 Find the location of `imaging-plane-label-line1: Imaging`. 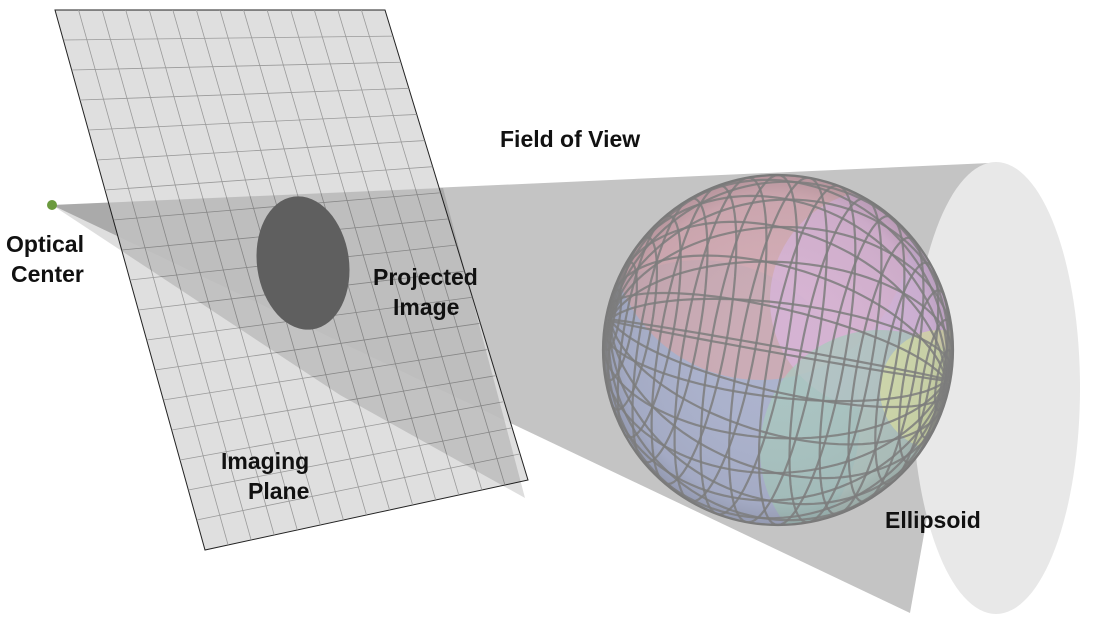

imaging-plane-label-line1: Imaging is located at coordinates (265, 461).